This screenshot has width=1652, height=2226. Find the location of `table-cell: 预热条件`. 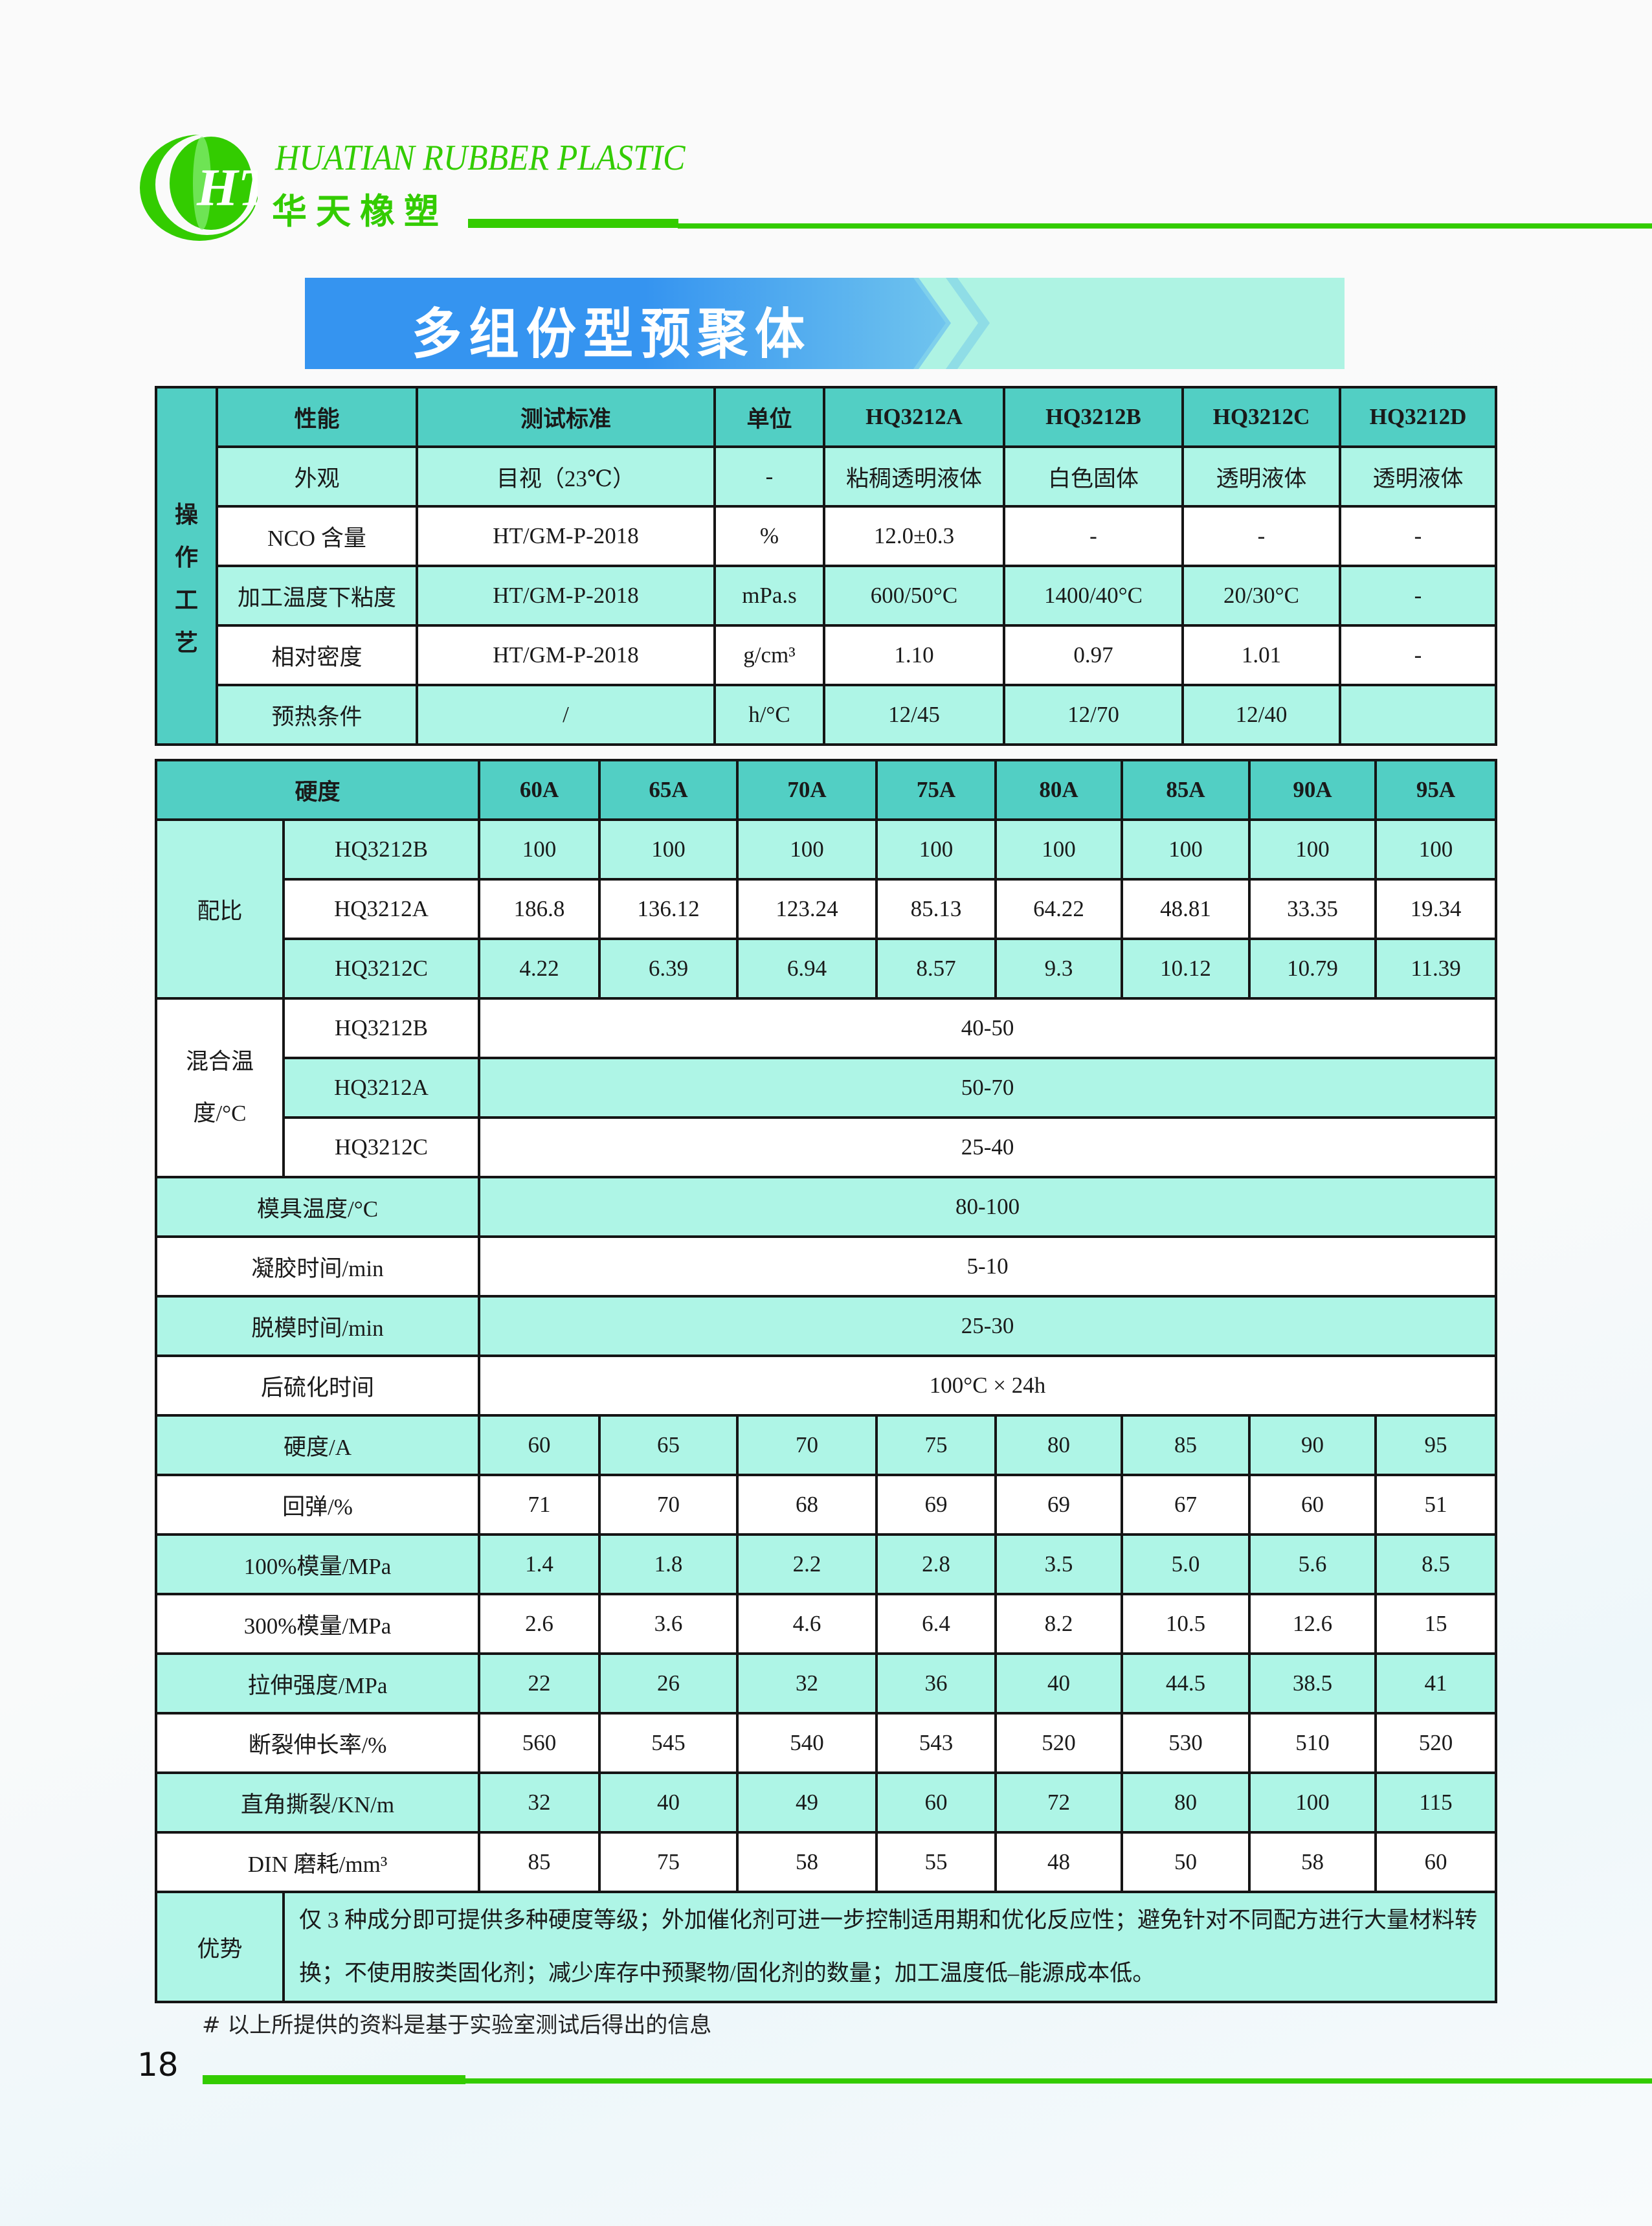

table-cell: 预热条件 is located at coordinates (317, 715).